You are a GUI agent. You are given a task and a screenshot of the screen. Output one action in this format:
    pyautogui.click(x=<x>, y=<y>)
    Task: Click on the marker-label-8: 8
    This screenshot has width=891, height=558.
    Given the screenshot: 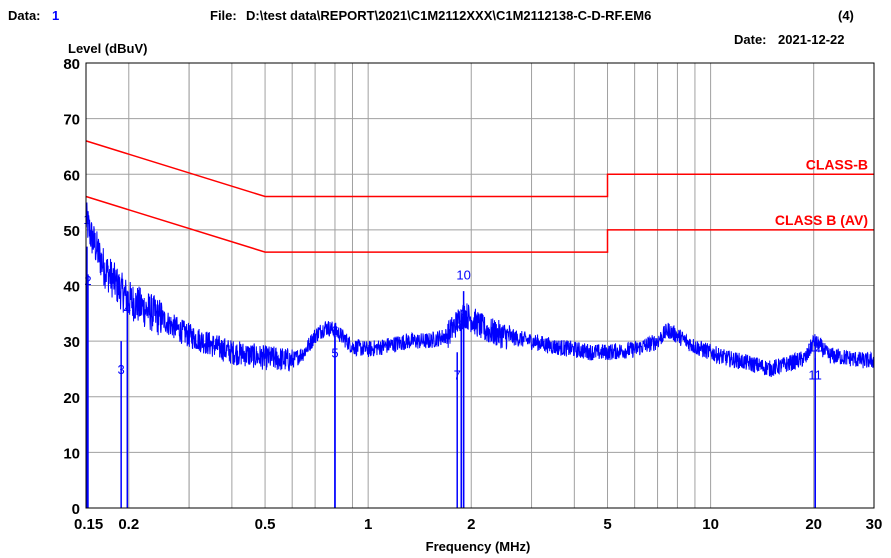 What is the action you would take?
    pyautogui.click(x=461, y=324)
    